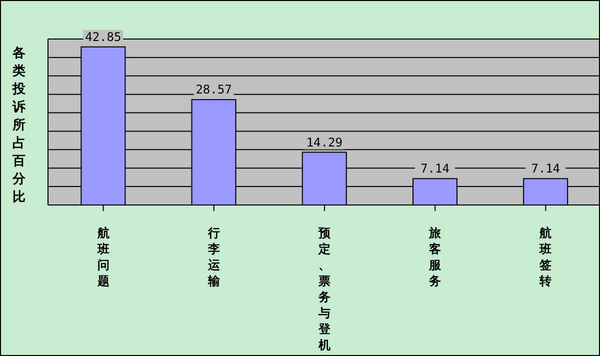 The image size is (600, 356). Describe the element at coordinates (325, 289) in the screenshot. I see `x-tick-label: 预定、票务与登机` at that location.